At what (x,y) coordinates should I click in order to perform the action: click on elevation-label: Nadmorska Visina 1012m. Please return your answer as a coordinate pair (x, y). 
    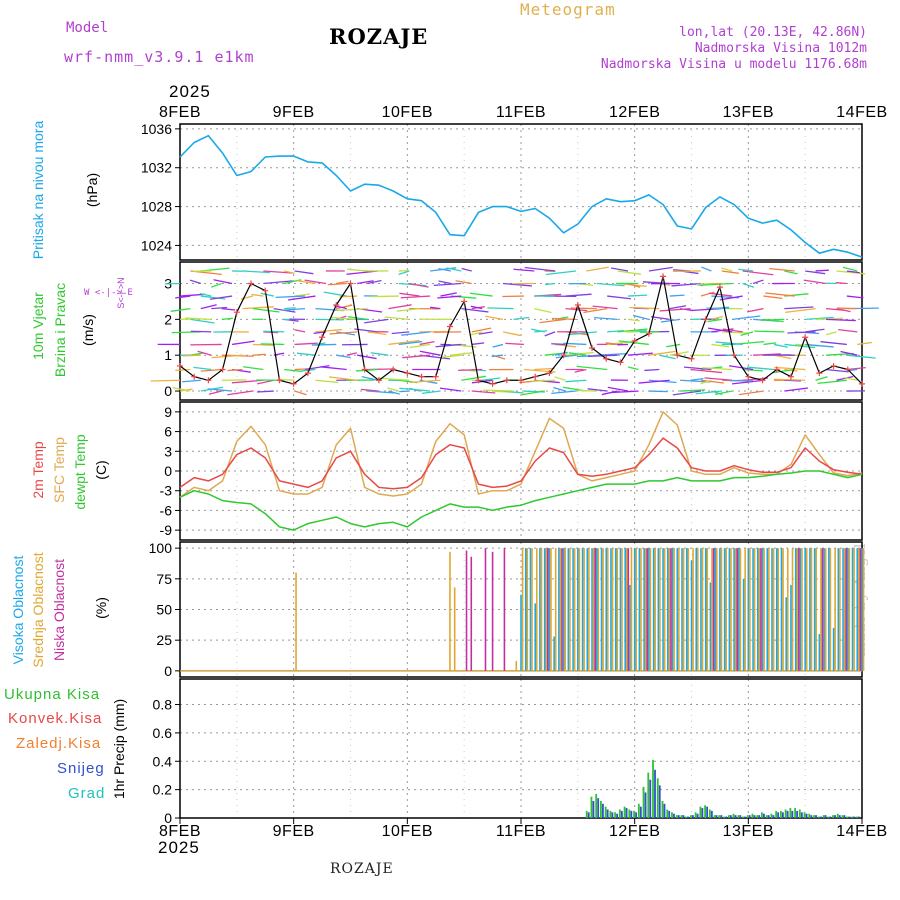
    Looking at the image, I should click on (780, 48).